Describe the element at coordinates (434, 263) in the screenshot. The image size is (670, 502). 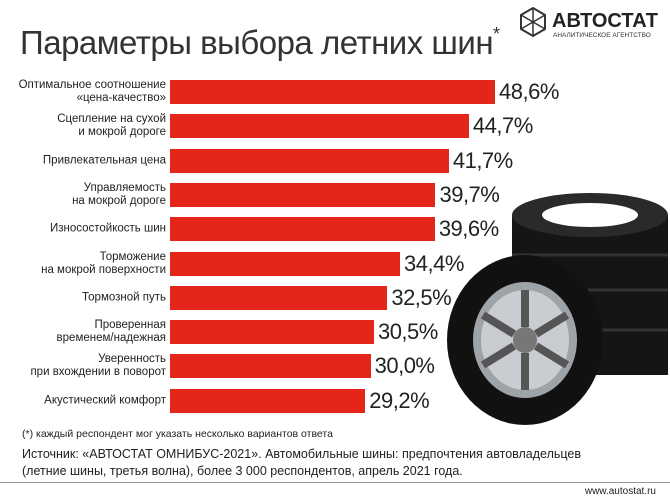
I see `value-label: 34,4%` at that location.